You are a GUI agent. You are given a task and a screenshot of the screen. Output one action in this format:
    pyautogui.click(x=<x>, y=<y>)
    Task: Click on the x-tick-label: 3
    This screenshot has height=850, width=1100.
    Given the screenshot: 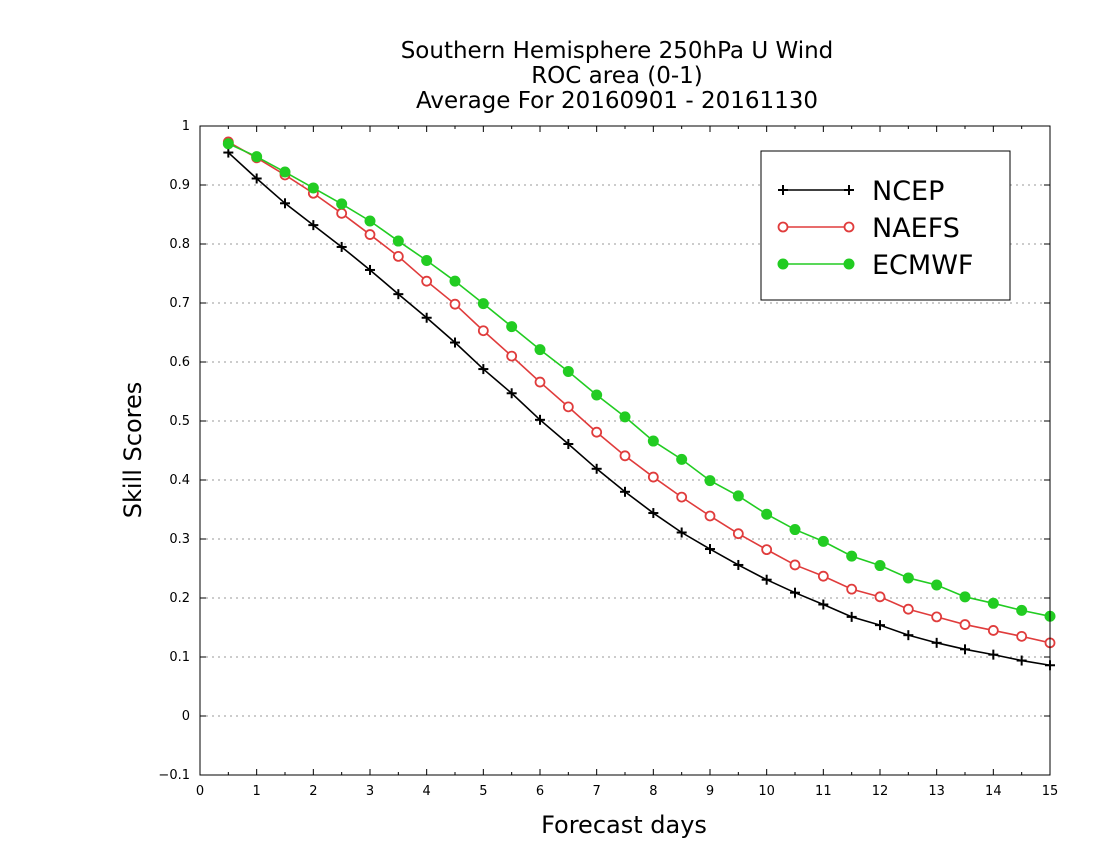 What is the action you would take?
    pyautogui.click(x=370, y=791)
    